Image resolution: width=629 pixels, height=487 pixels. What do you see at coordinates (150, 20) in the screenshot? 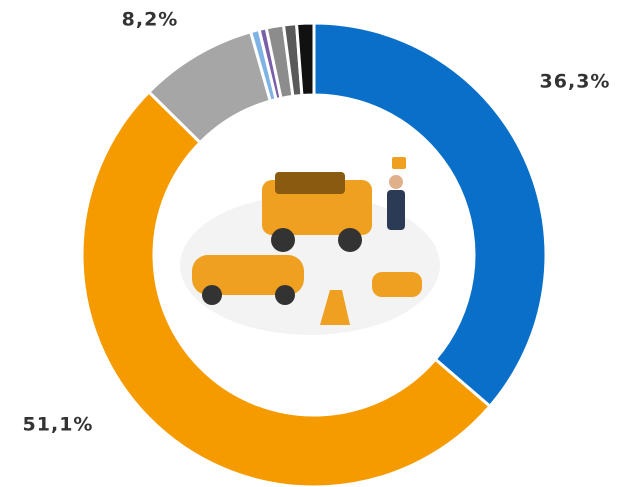
I see `data-label: 8,2%` at bounding box center [150, 20].